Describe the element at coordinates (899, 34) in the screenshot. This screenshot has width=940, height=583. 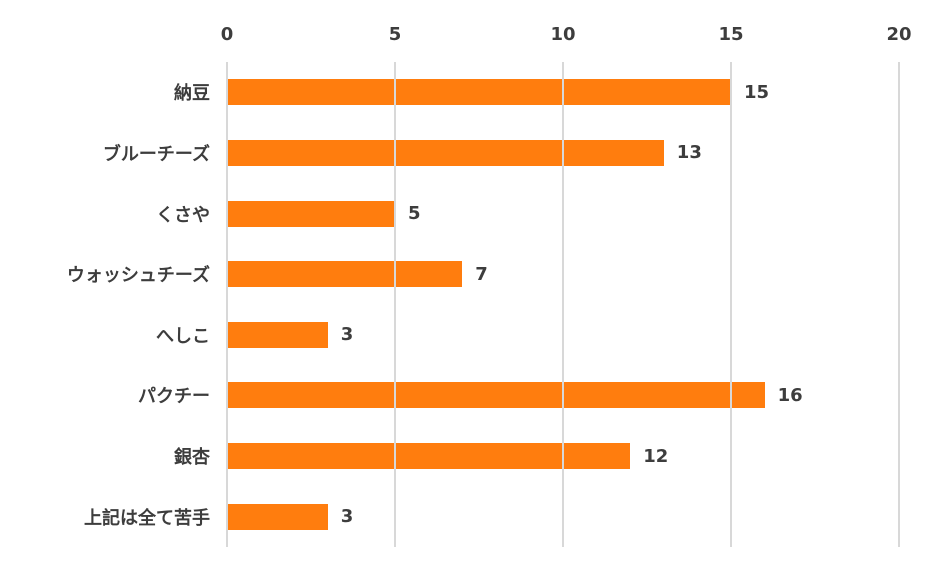
I see `x-axis-tick-label: 20` at that location.